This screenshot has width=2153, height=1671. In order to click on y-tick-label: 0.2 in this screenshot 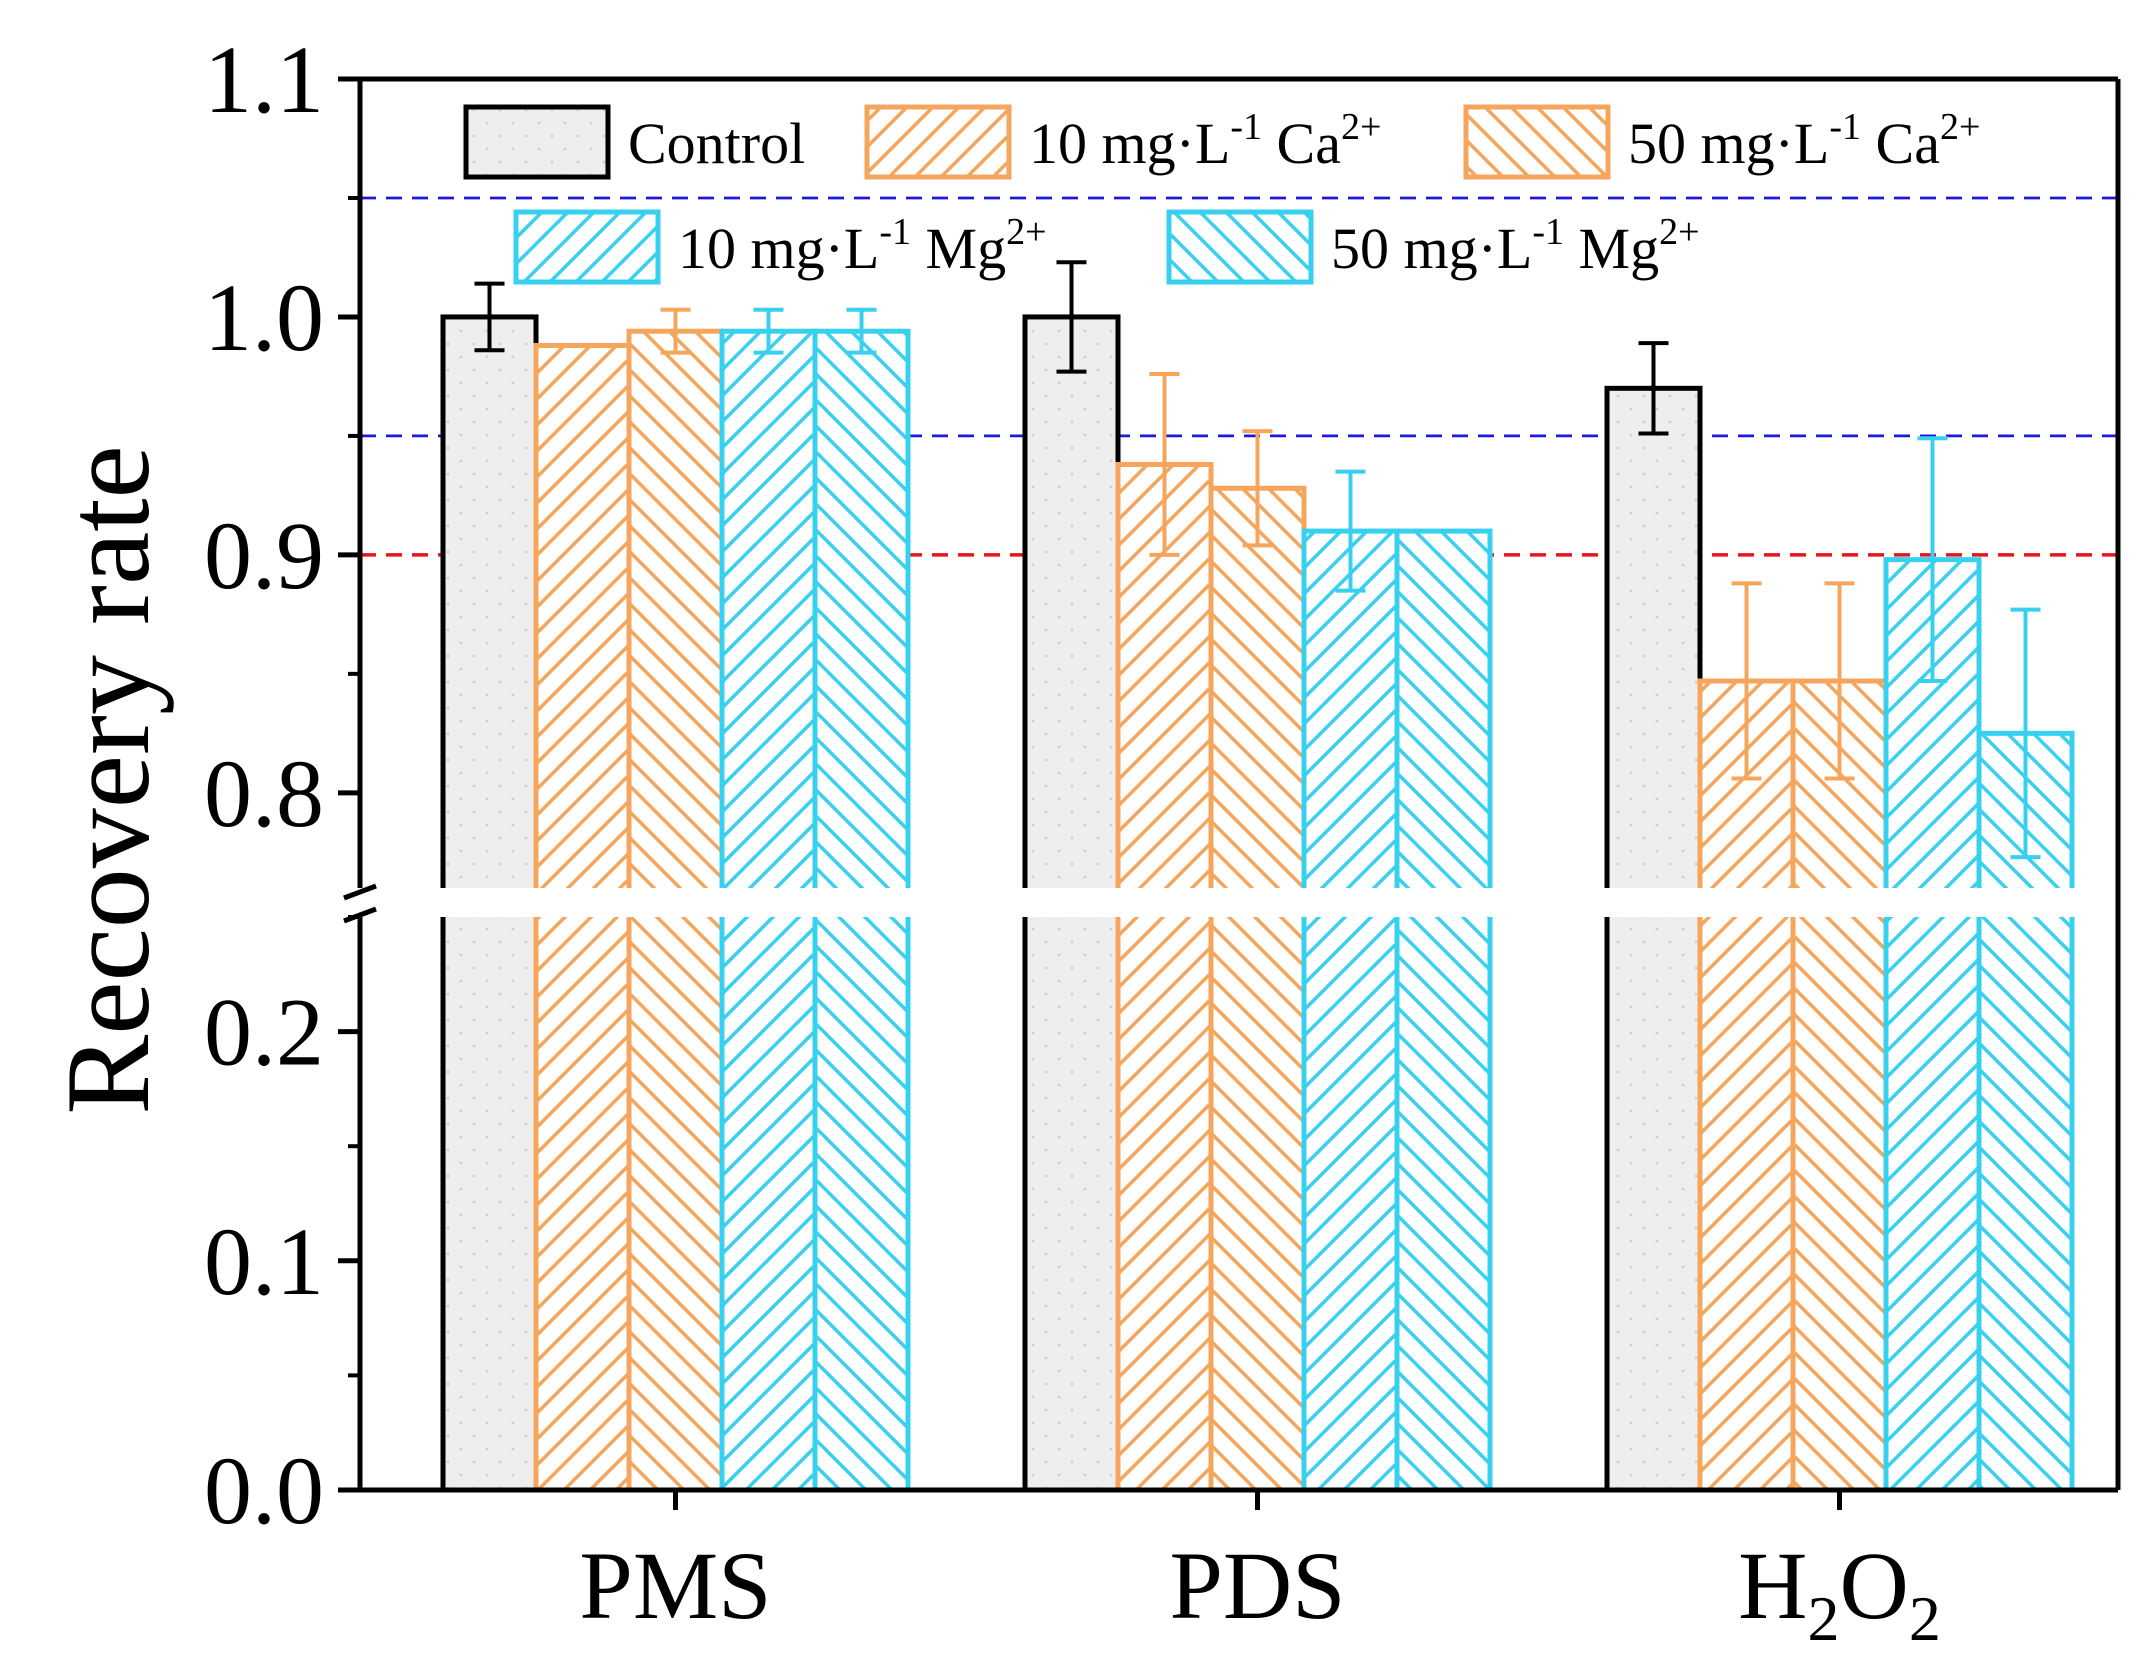, I will do `click(264, 1032)`.